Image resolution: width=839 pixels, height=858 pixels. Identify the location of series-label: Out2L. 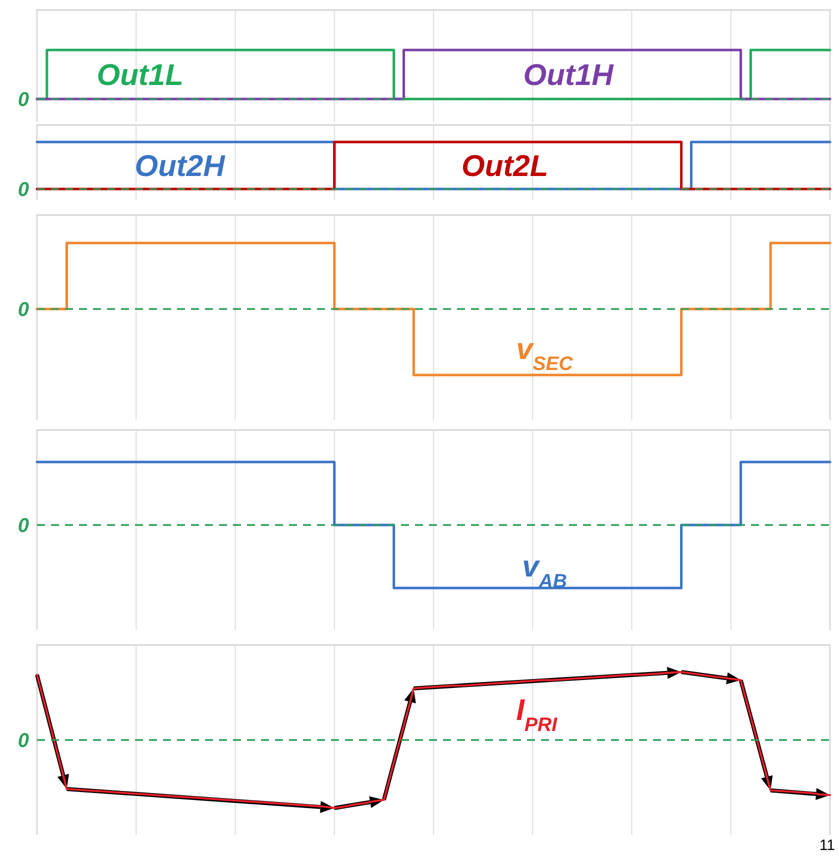
(505, 166).